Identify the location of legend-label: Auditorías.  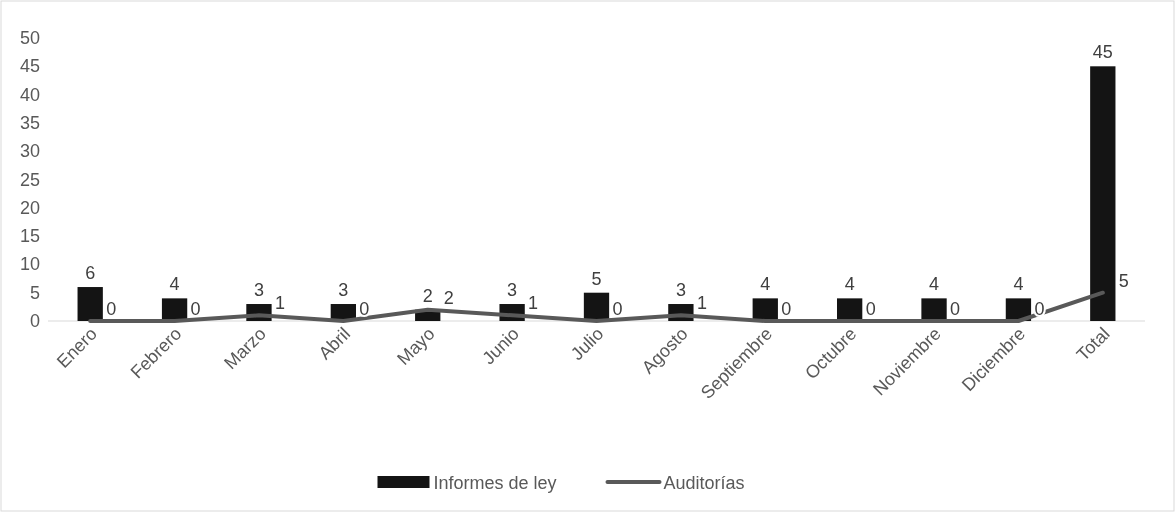
(704, 483).